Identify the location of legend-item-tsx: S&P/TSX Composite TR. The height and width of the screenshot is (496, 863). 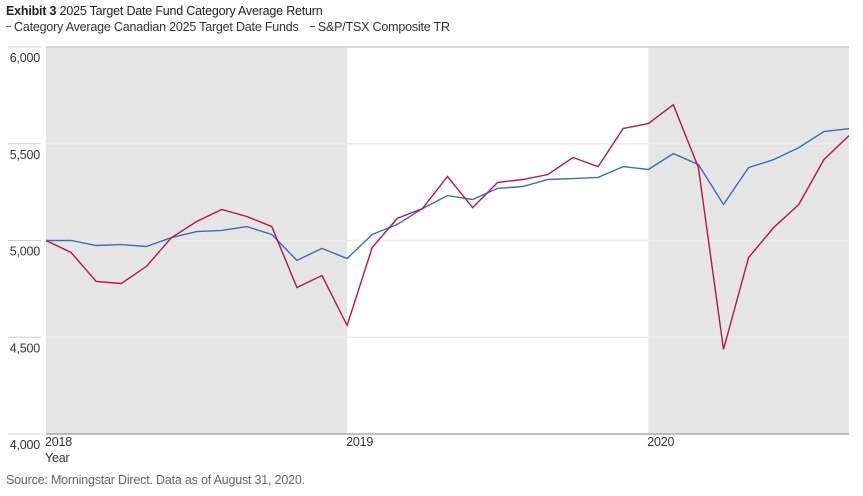
(379, 27).